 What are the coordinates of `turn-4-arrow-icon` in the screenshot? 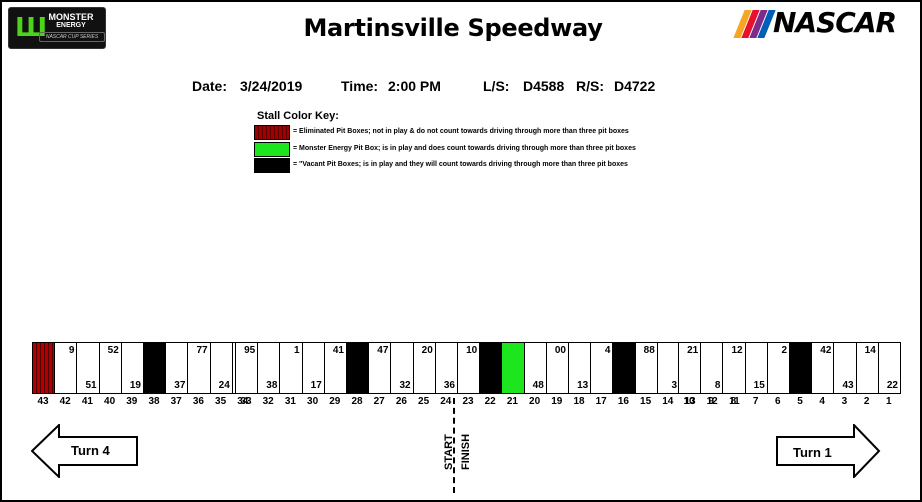 It's located at (84, 451).